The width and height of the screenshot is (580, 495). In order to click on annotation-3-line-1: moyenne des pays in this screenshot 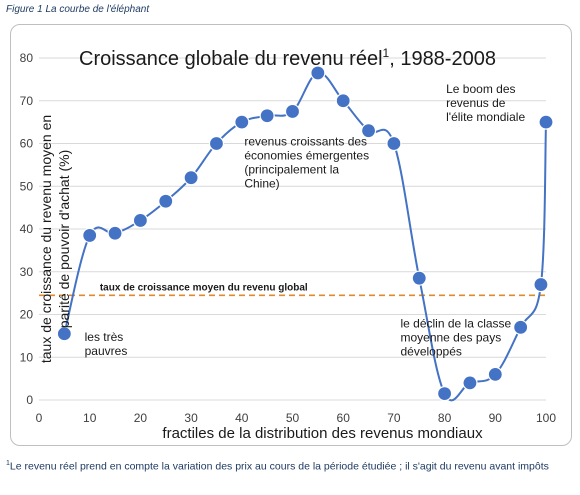, I will do `click(450, 337)`.